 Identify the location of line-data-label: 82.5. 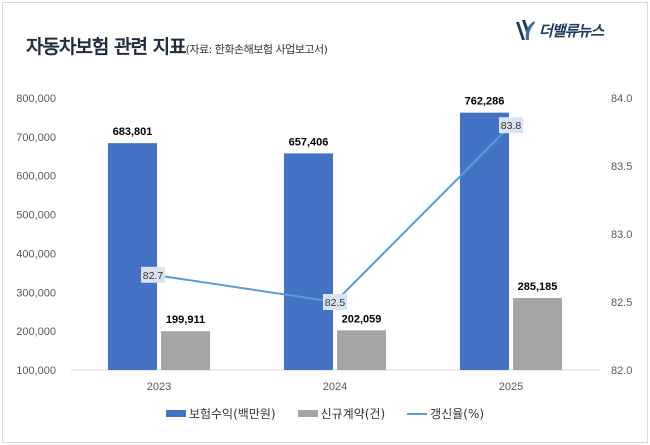
(335, 303).